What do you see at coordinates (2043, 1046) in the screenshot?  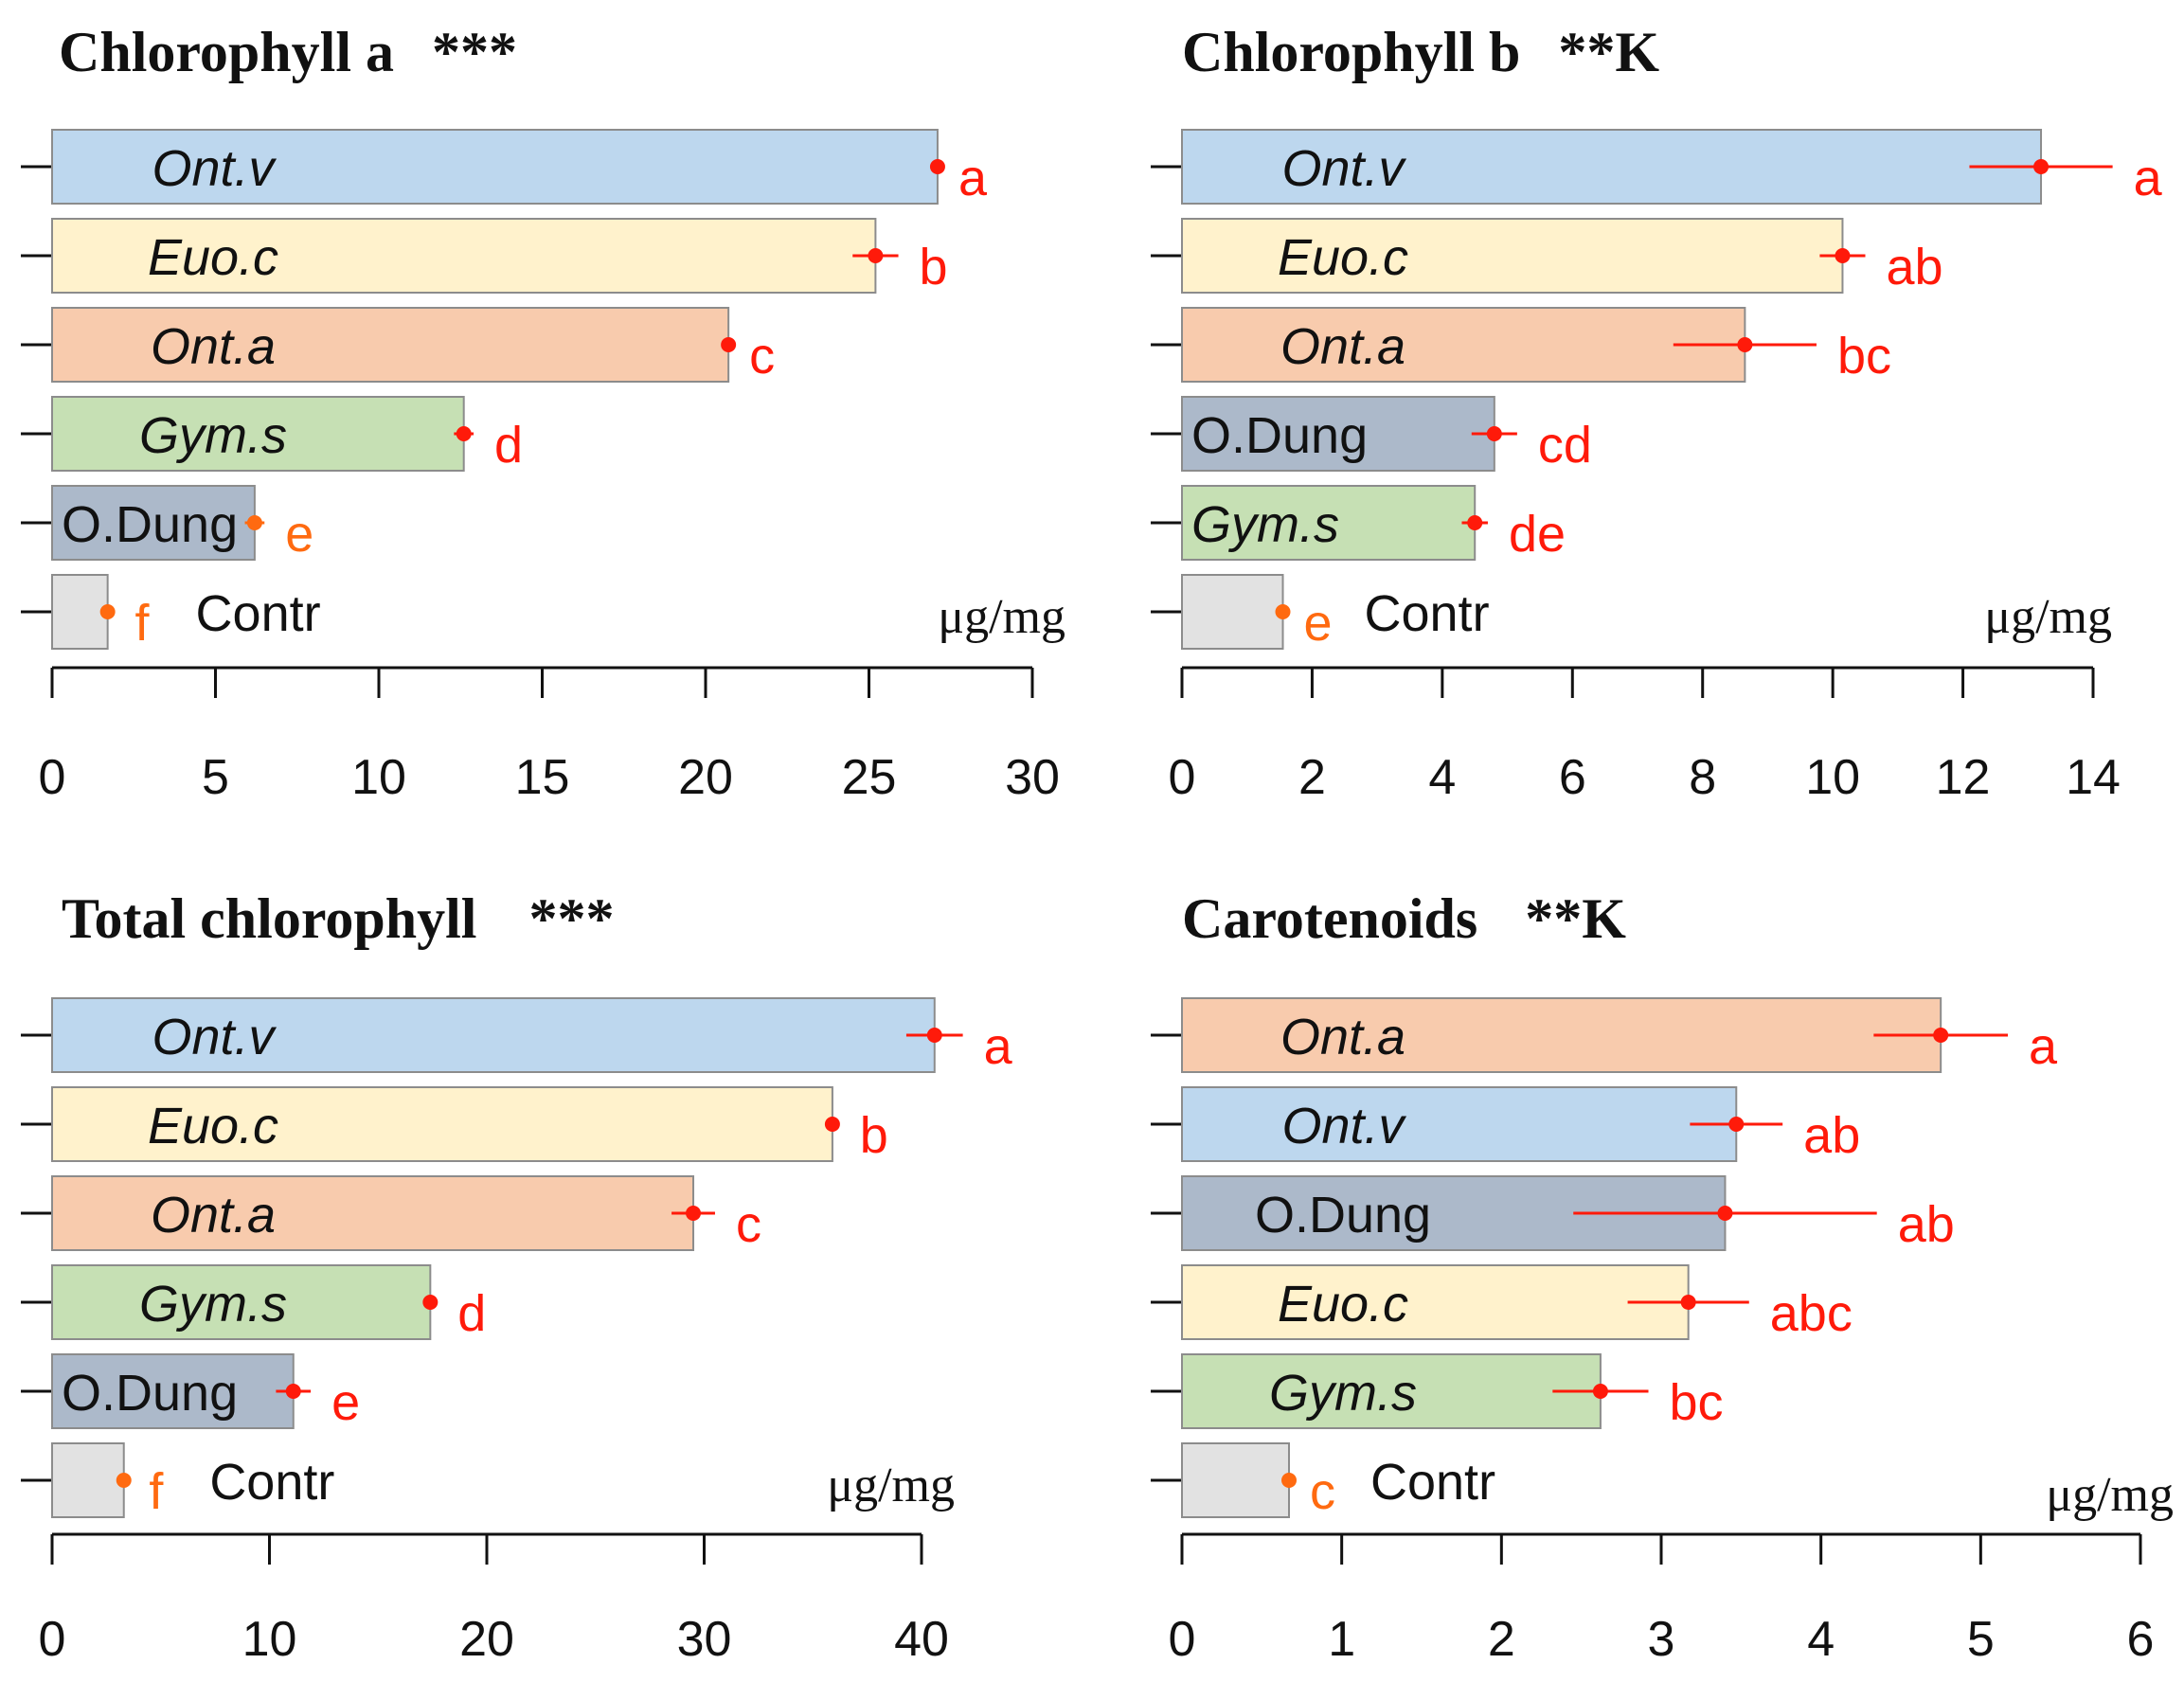 I see `significance-letter-ont-a: a` at bounding box center [2043, 1046].